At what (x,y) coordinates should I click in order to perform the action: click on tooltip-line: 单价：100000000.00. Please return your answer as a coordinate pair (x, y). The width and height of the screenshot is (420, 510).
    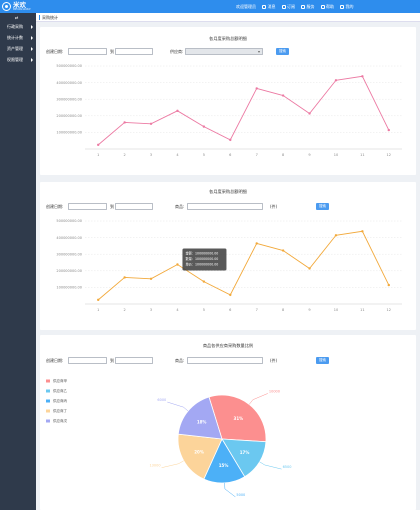
    Looking at the image, I should click on (201, 263).